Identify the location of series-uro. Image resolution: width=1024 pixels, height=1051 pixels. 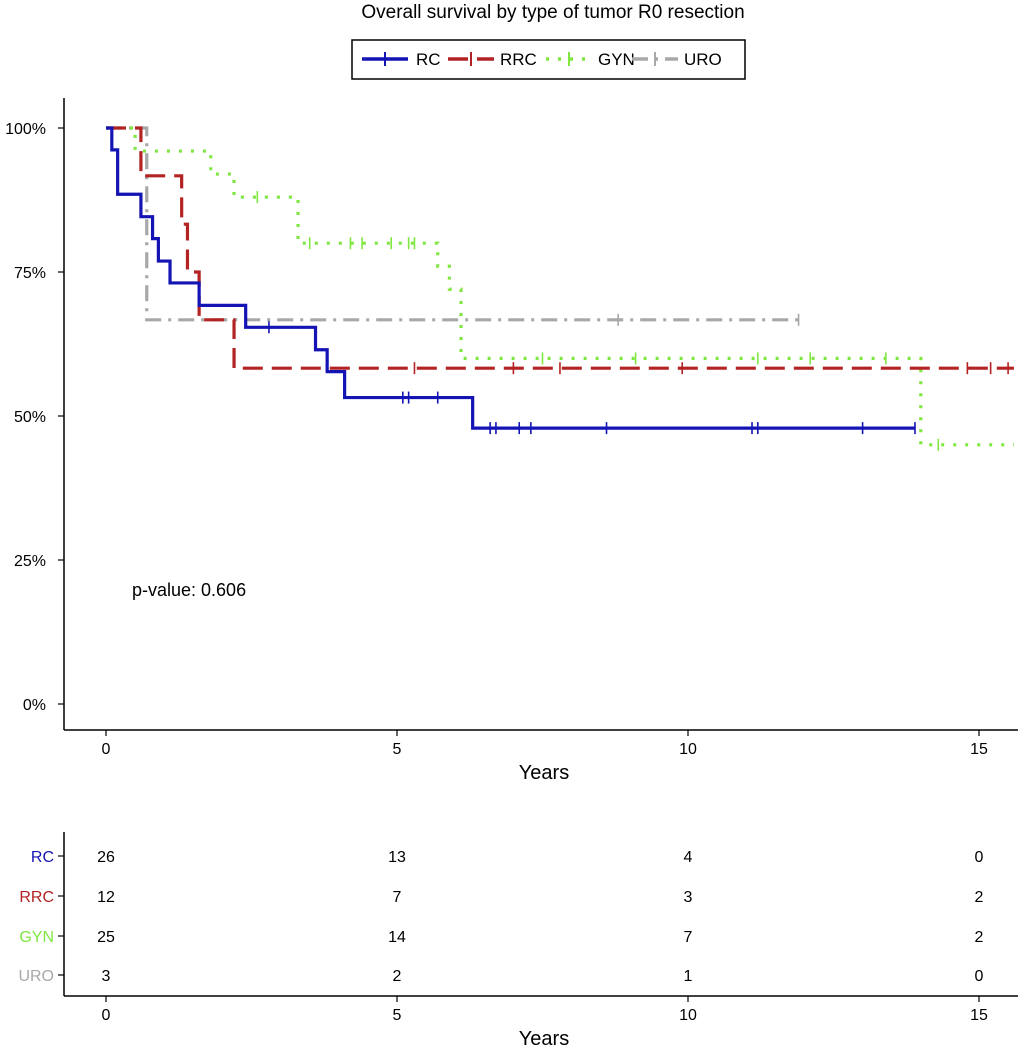
(453, 226).